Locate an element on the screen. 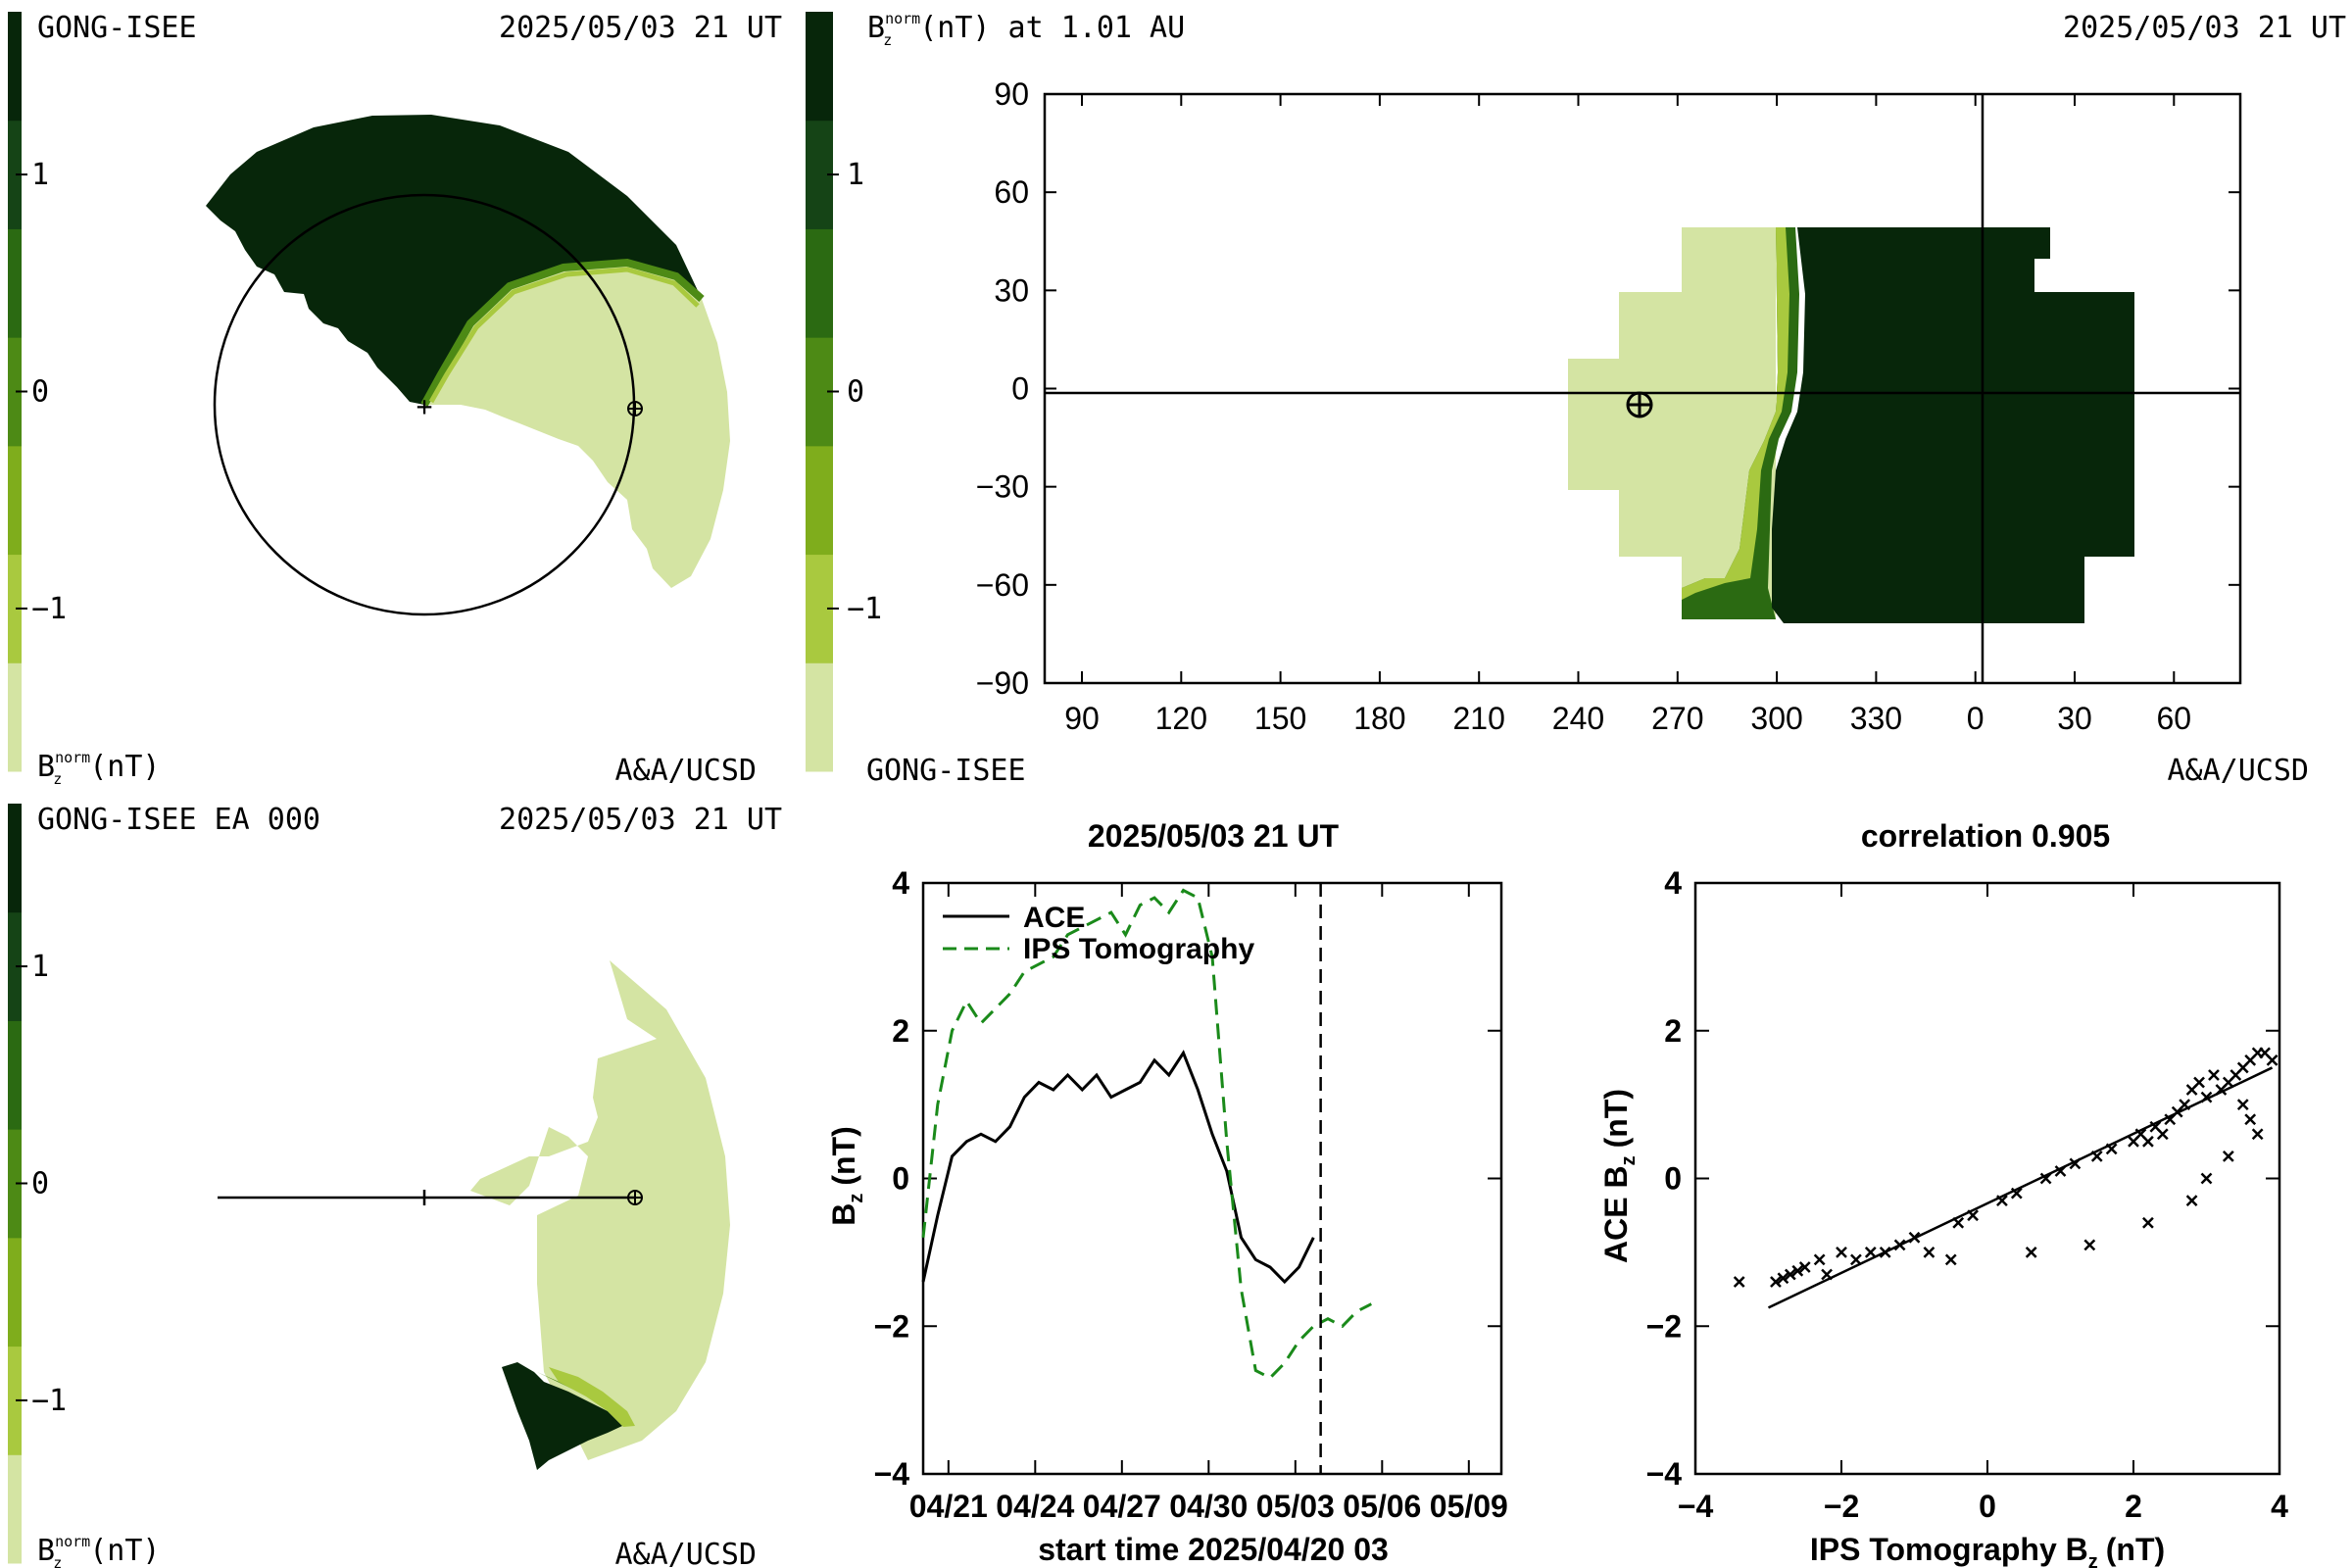  synoptic-x-tick-label: 330 is located at coordinates (1876, 718).